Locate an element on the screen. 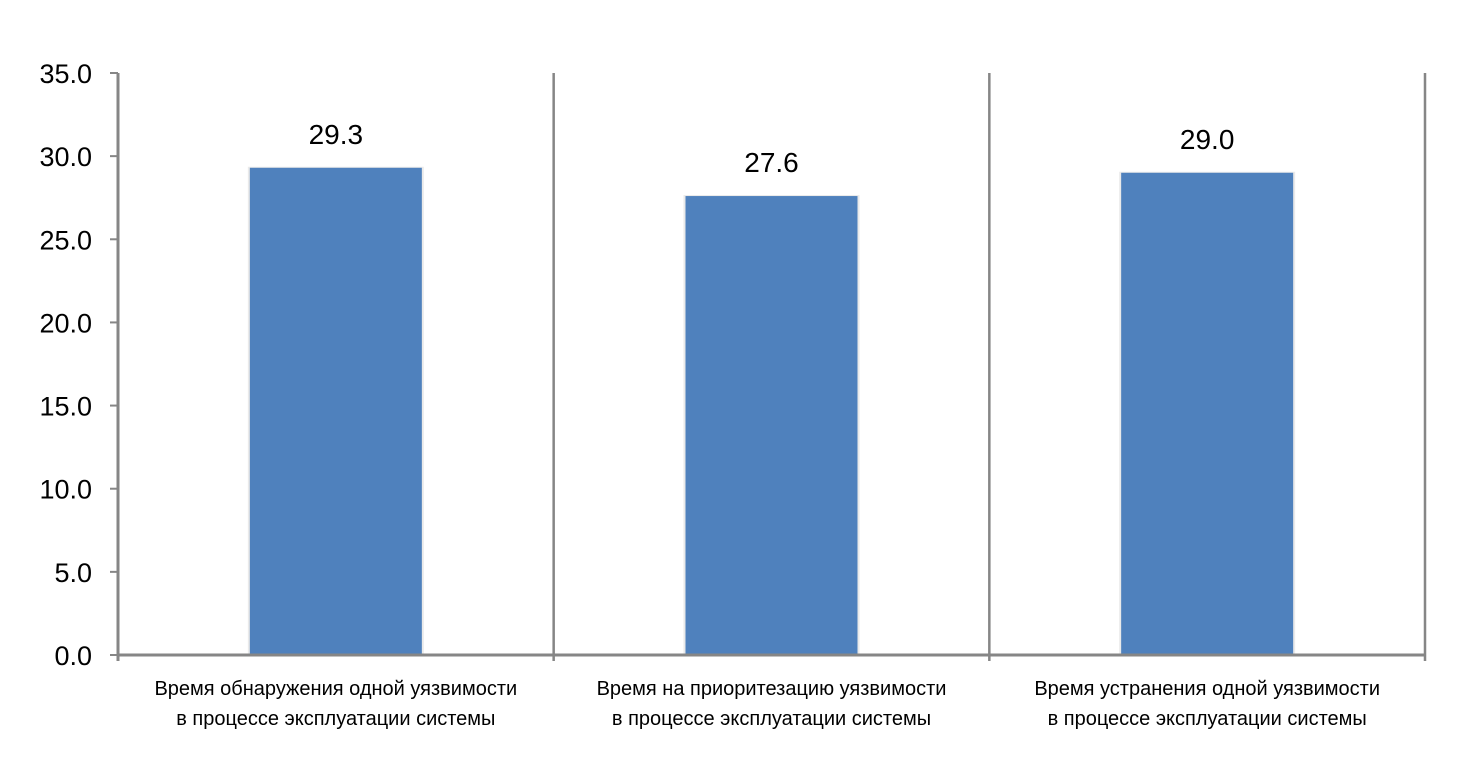 The height and width of the screenshot is (779, 1457). data-labels: 29.3 27.6 29.0 is located at coordinates (772, 148).